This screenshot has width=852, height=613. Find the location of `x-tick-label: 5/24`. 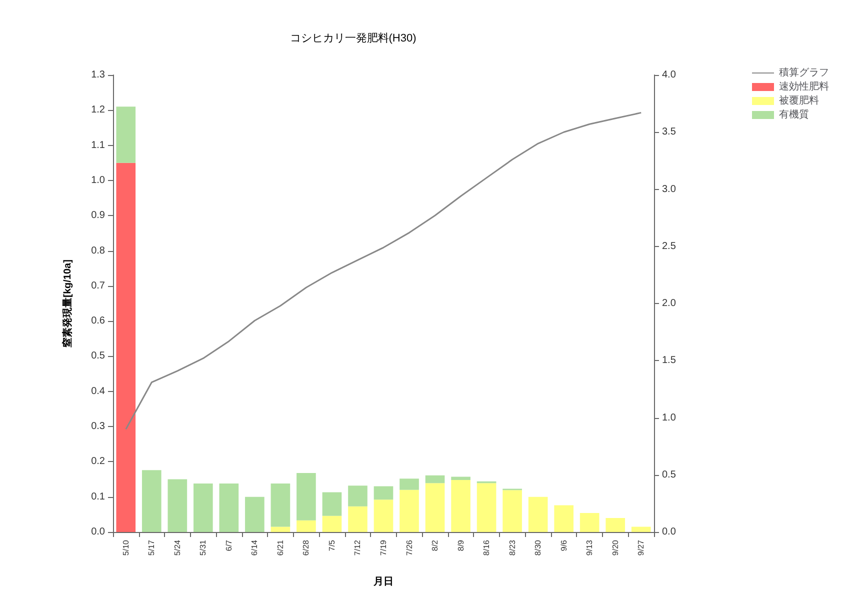

x-tick-label: 5/24 is located at coordinates (177, 547).